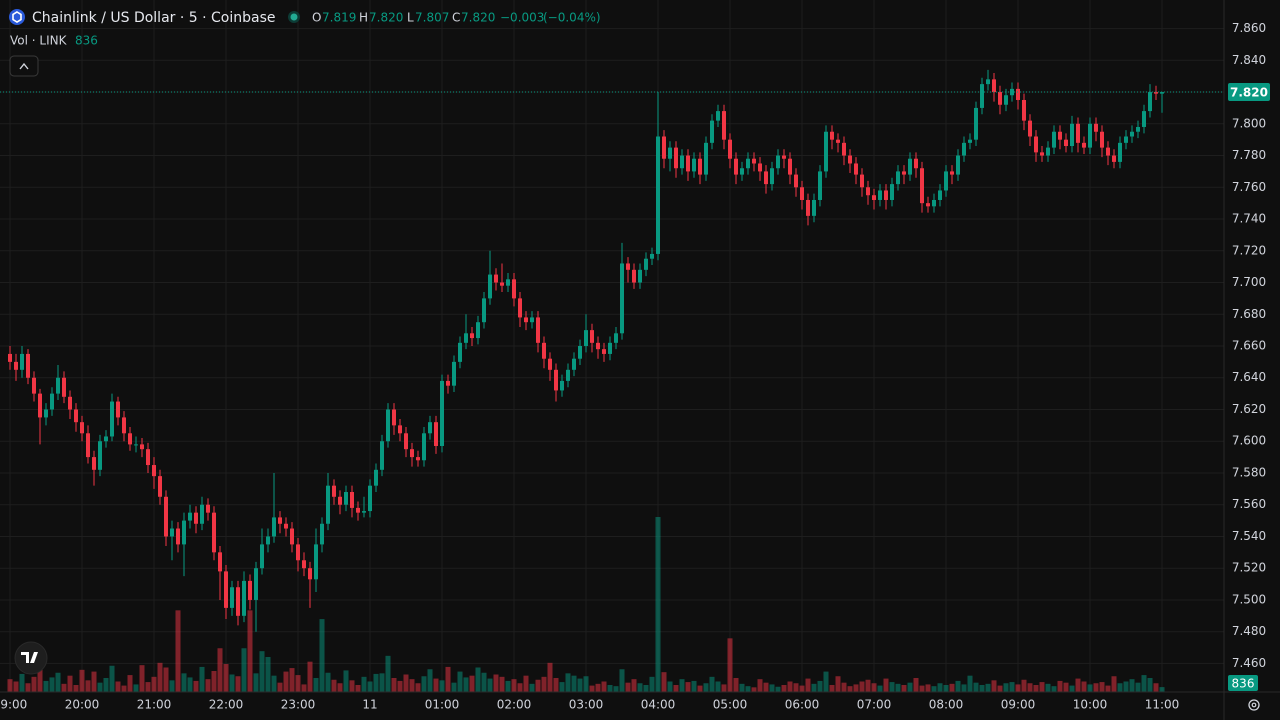 The width and height of the screenshot is (1280, 720). I want to click on open-label: O, so click(316, 18).